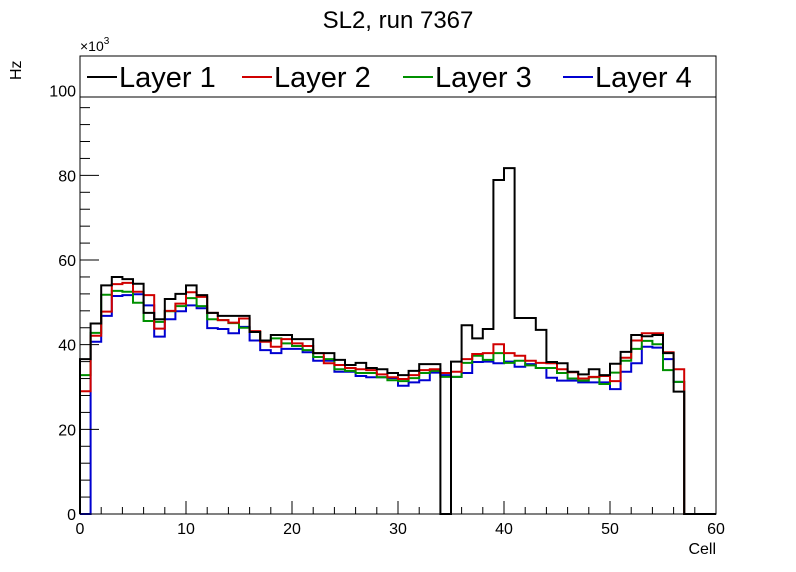 This screenshot has height=572, width=796. Describe the element at coordinates (643, 78) in the screenshot. I see `legend-label: Layer 4` at that location.